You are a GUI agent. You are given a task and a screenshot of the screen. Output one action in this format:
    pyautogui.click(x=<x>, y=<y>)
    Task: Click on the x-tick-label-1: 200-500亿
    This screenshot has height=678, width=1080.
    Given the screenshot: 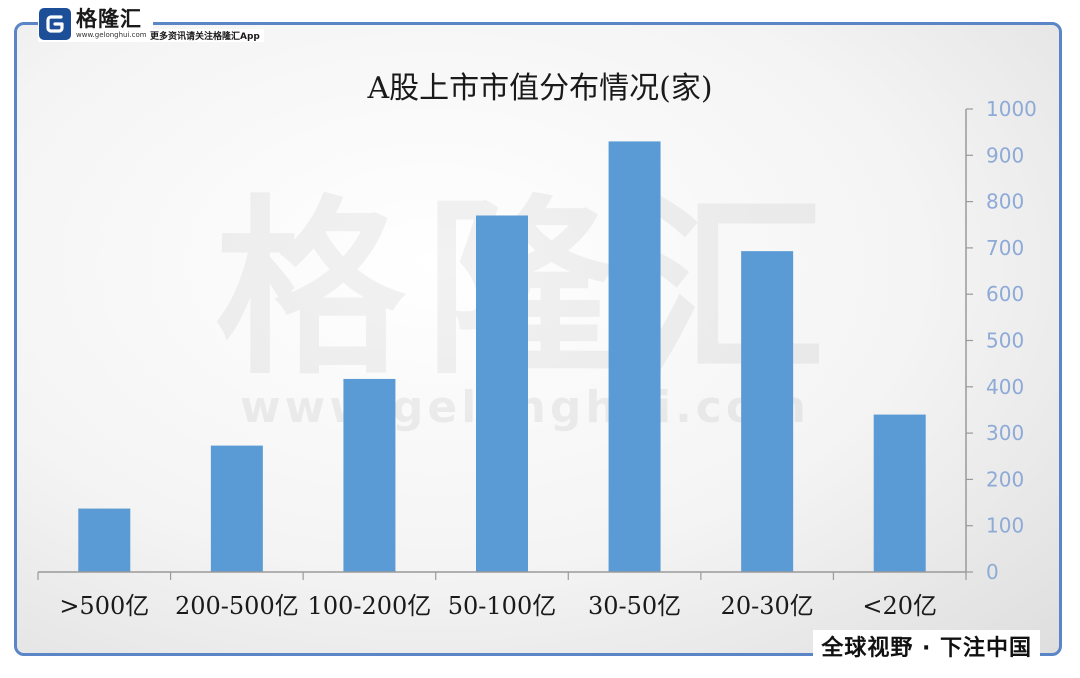 What is the action you would take?
    pyautogui.click(x=237, y=606)
    